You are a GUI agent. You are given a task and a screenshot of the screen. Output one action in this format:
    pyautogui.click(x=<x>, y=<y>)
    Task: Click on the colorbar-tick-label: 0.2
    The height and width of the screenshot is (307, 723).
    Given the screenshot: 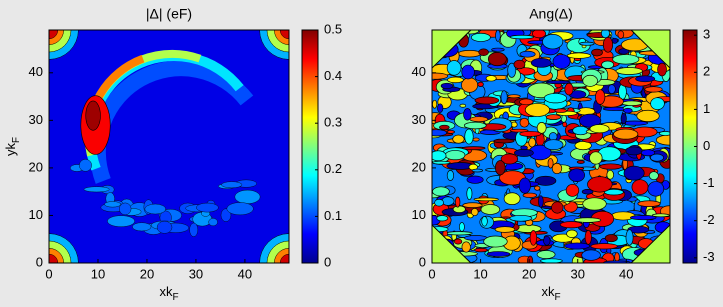 What is the action you would take?
    pyautogui.click(x=333, y=168)
    